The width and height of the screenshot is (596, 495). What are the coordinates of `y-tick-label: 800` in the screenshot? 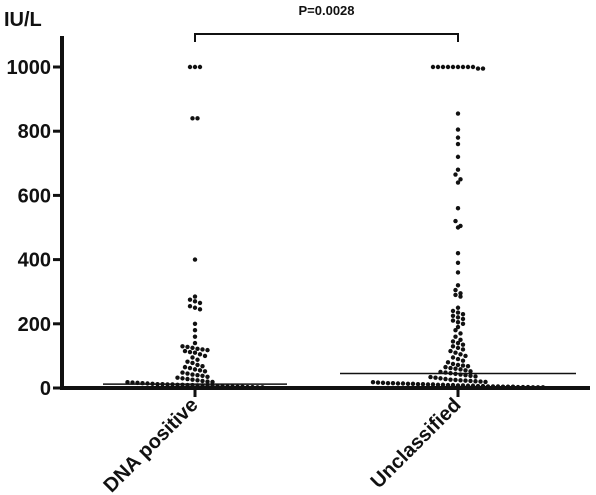 It's located at (34, 132).